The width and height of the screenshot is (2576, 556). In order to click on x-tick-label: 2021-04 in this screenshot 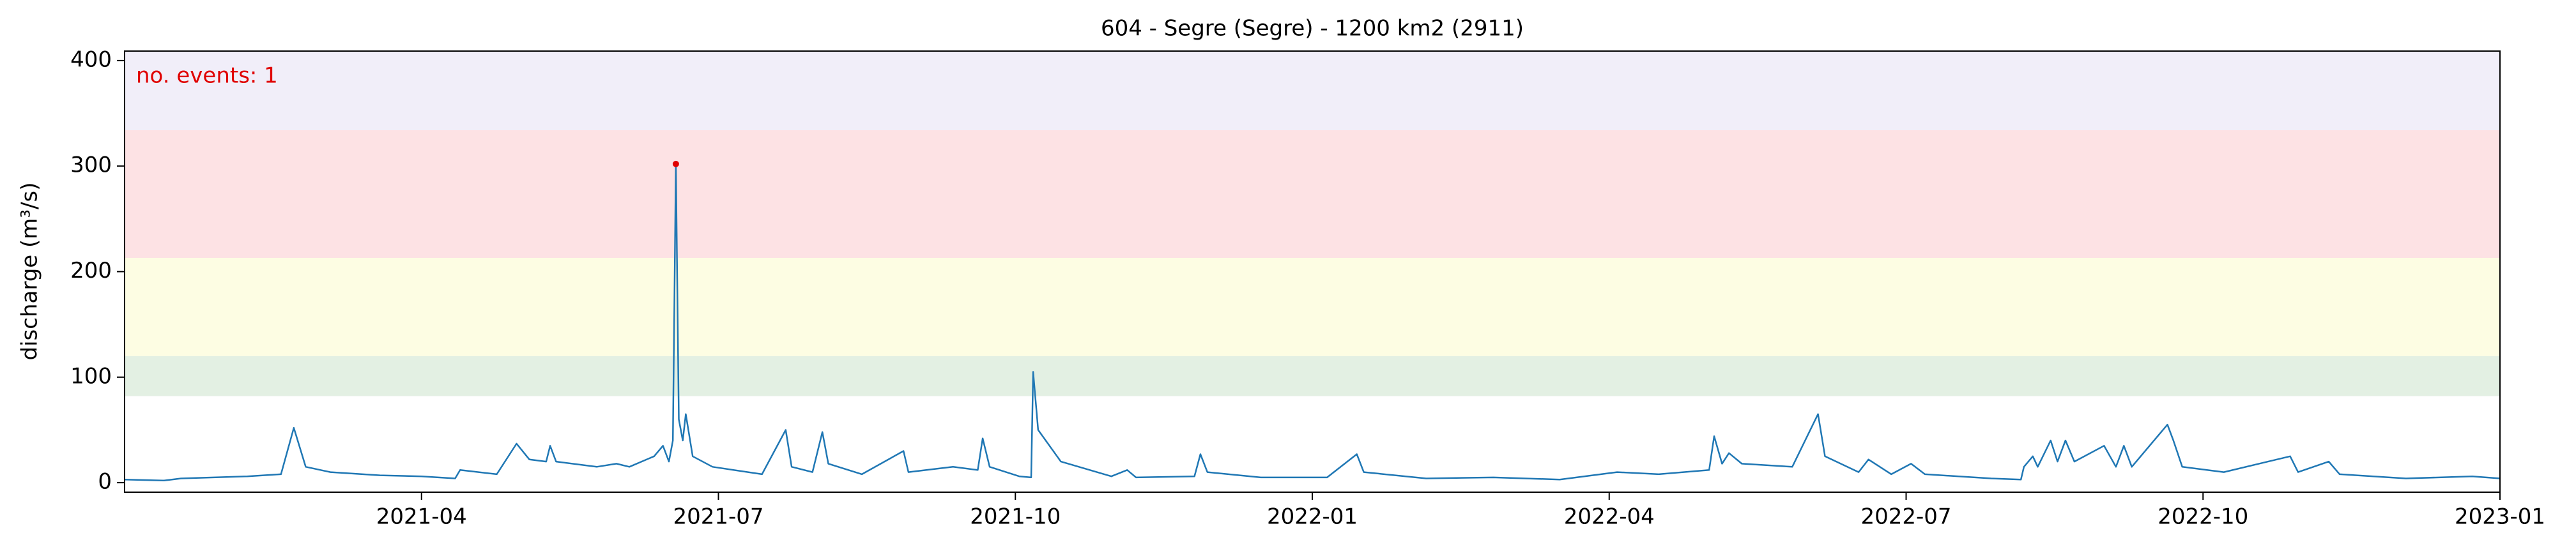, I will do `click(421, 517)`.